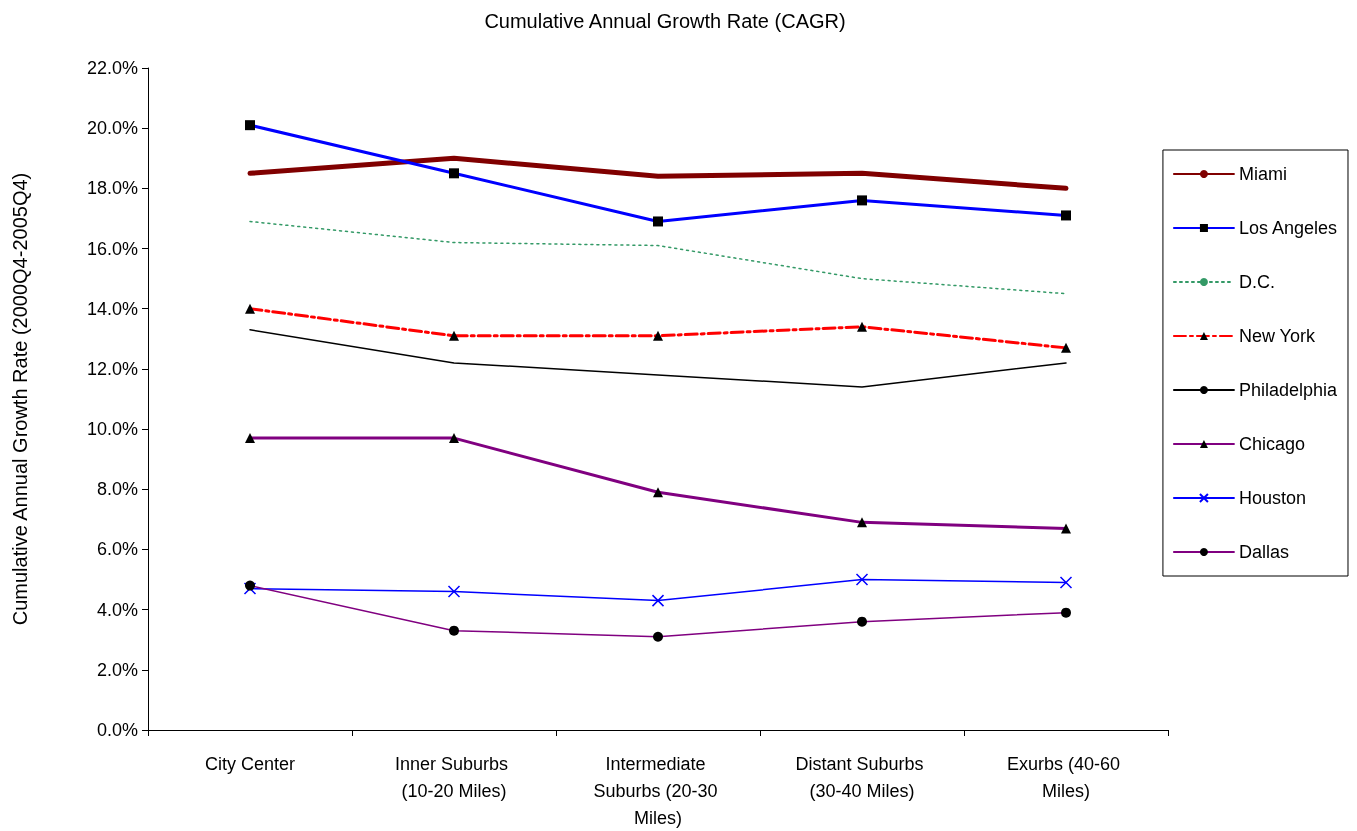 Image resolution: width=1357 pixels, height=831 pixels. I want to click on legend-label: Los Angeles, so click(1288, 228).